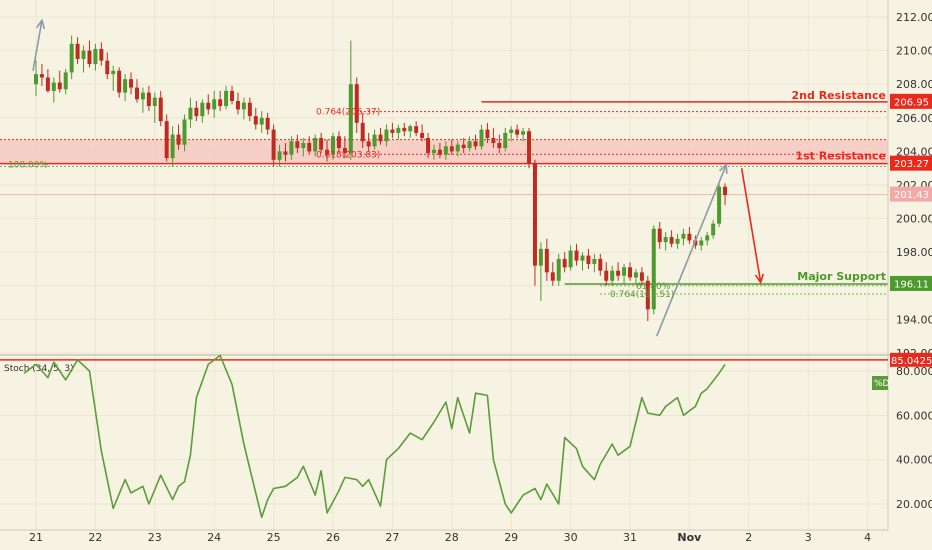 This screenshot has width=932, height=550. I want to click on price-tick-label: 204.00, so click(914, 151).